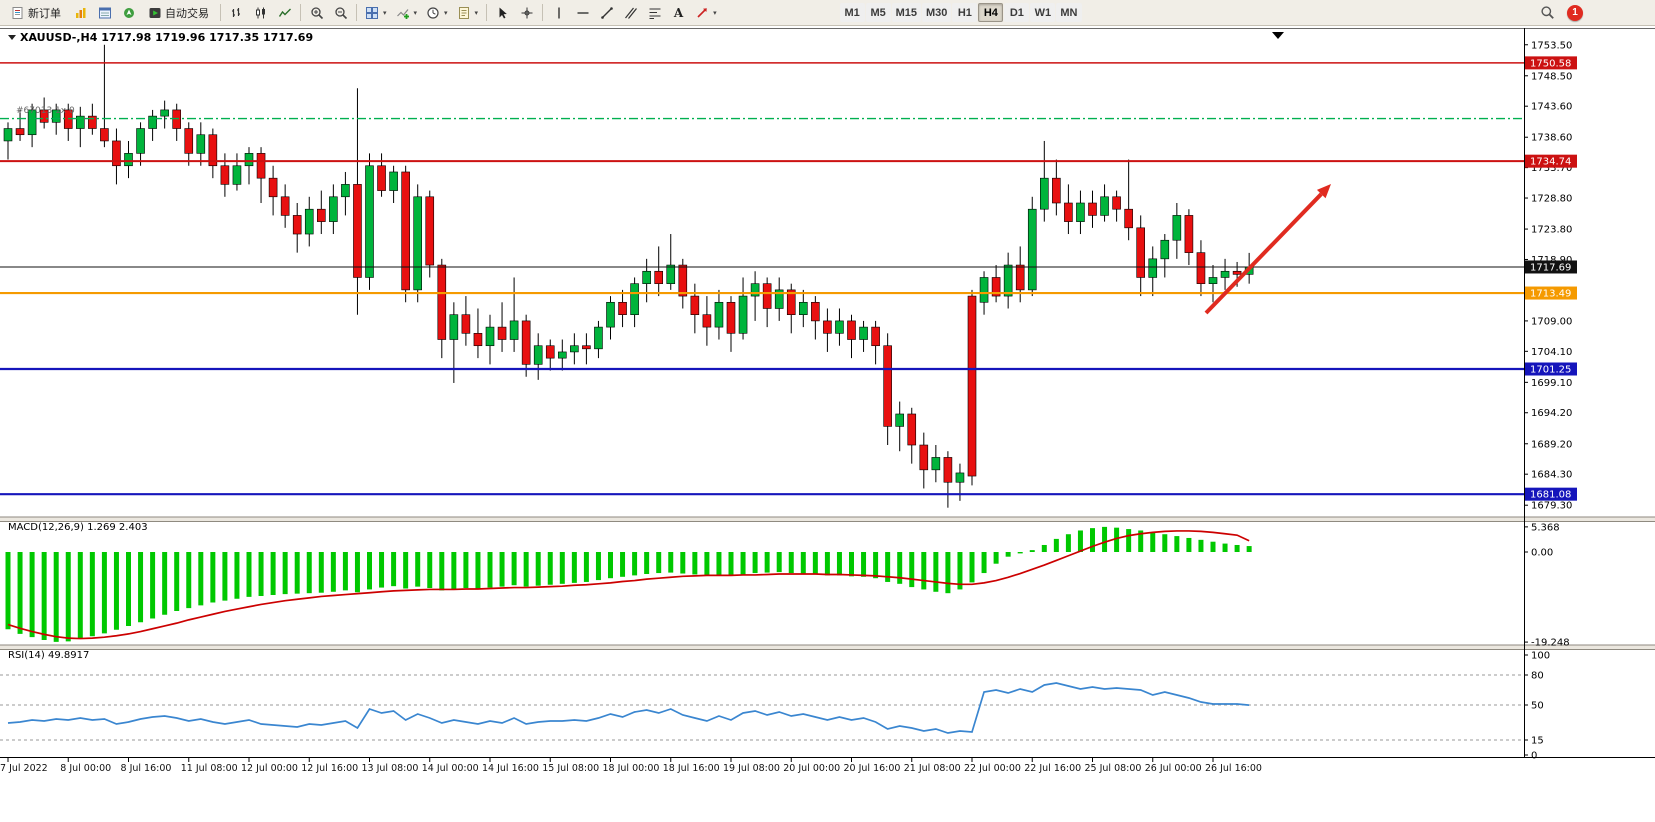 Image resolution: width=1655 pixels, height=822 pixels. I want to click on macd-indicator-label: MACD(12,26,9) 1.269 2.403, so click(78, 527).